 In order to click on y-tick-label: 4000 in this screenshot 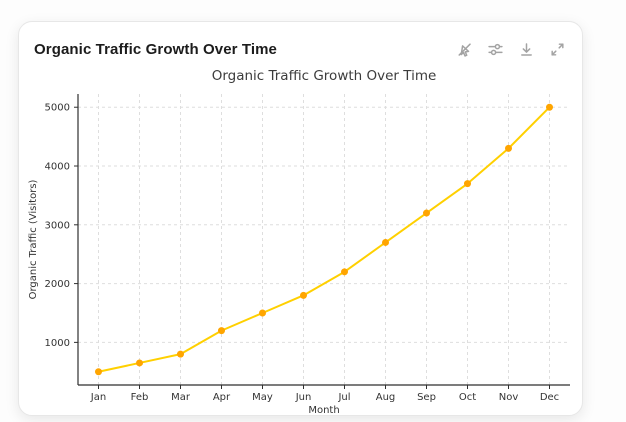, I will do `click(57, 167)`.